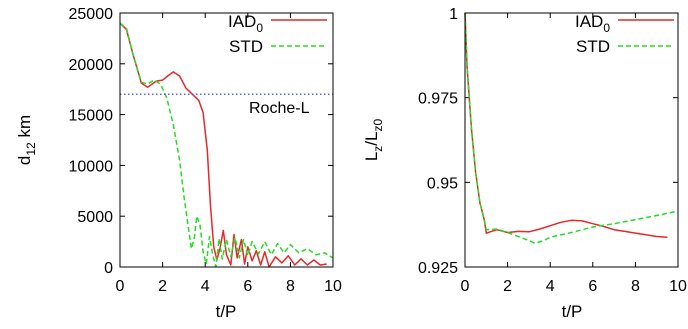  Describe the element at coordinates (378, 149) in the screenshot. I see `right-y-axis-label-sub1: z` at that location.